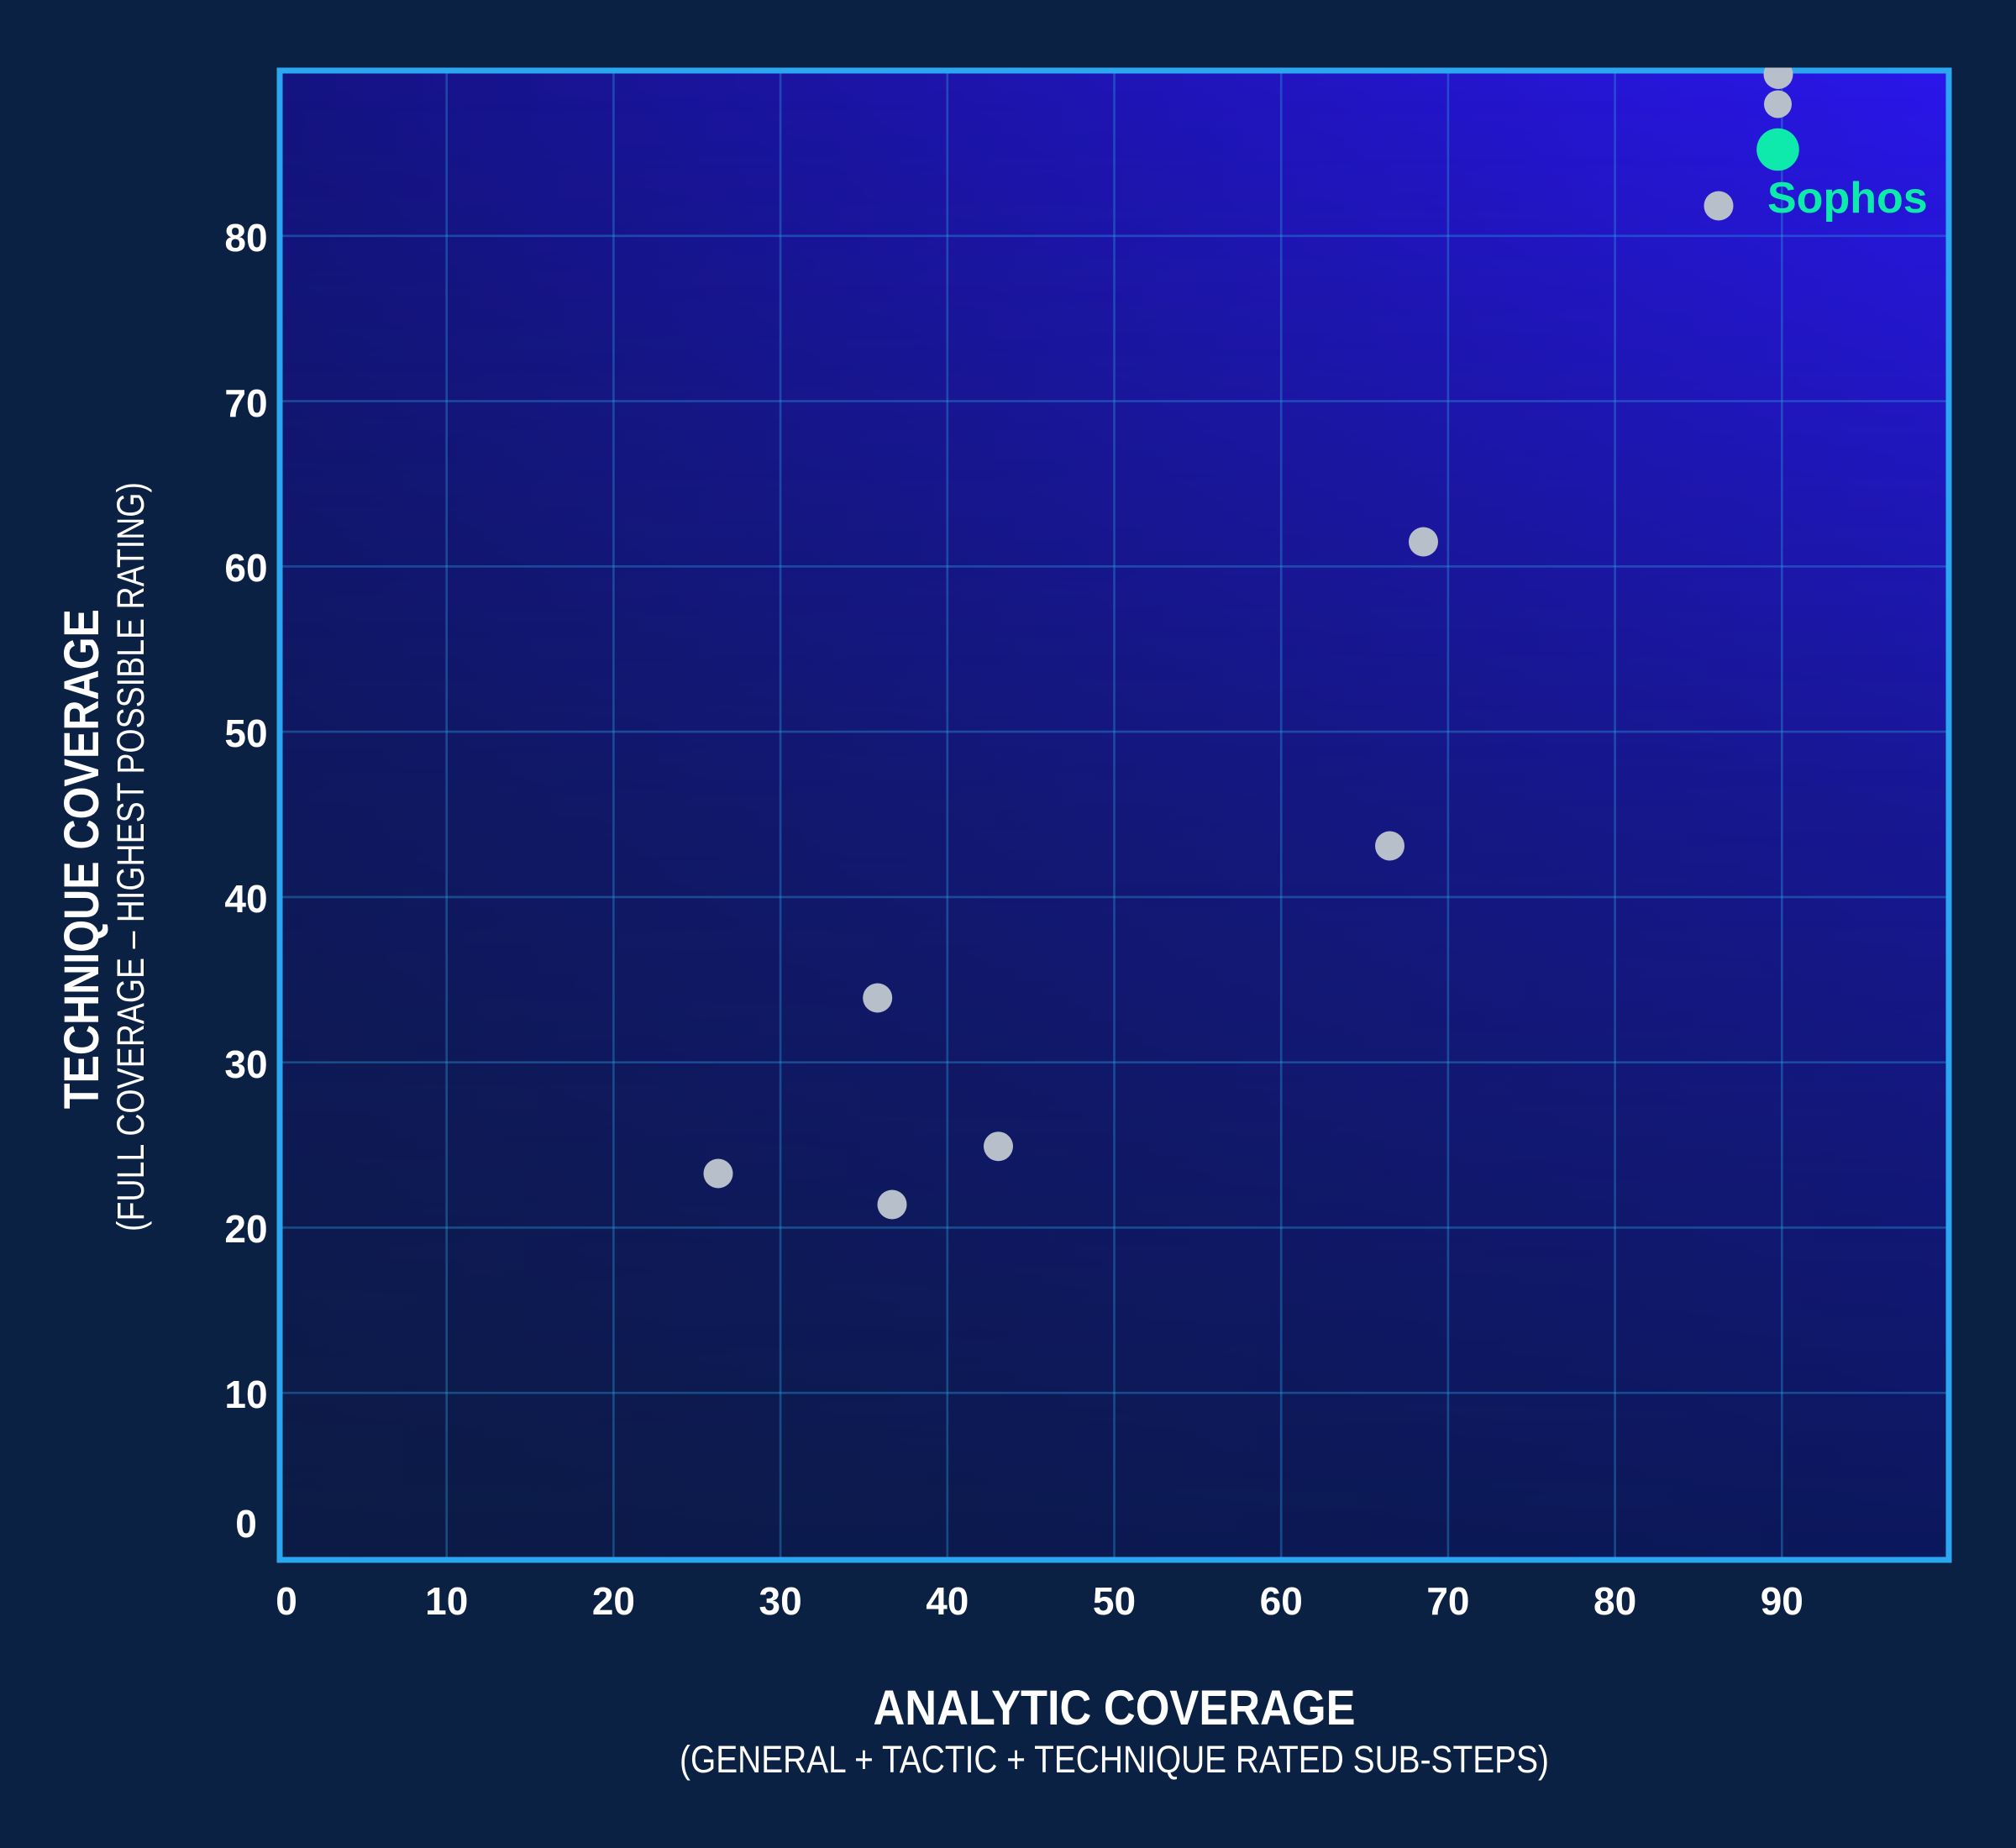 This screenshot has height=1848, width=2016. Describe the element at coordinates (82, 859) in the screenshot. I see `svg-text: TECHNIQUE COVERAGE` at that location.